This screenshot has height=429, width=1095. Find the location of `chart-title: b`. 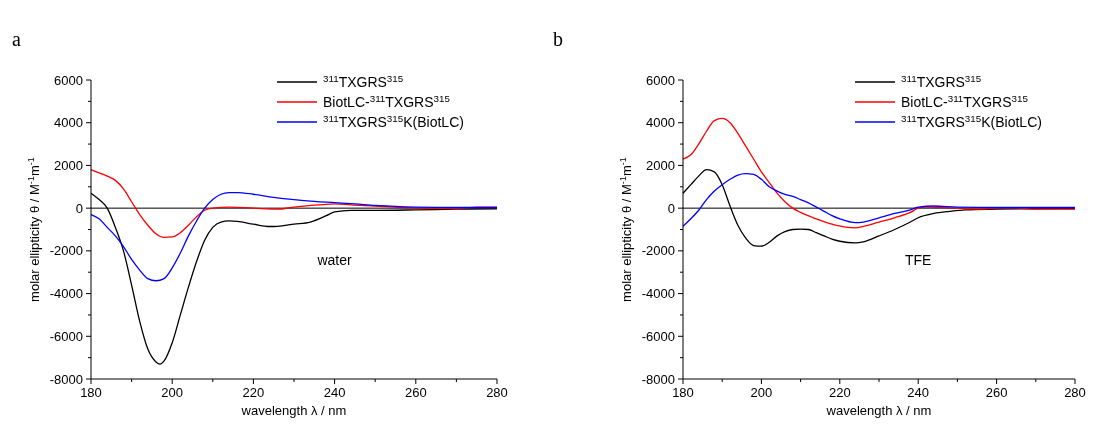

chart-title: b is located at coordinates (558, 39).